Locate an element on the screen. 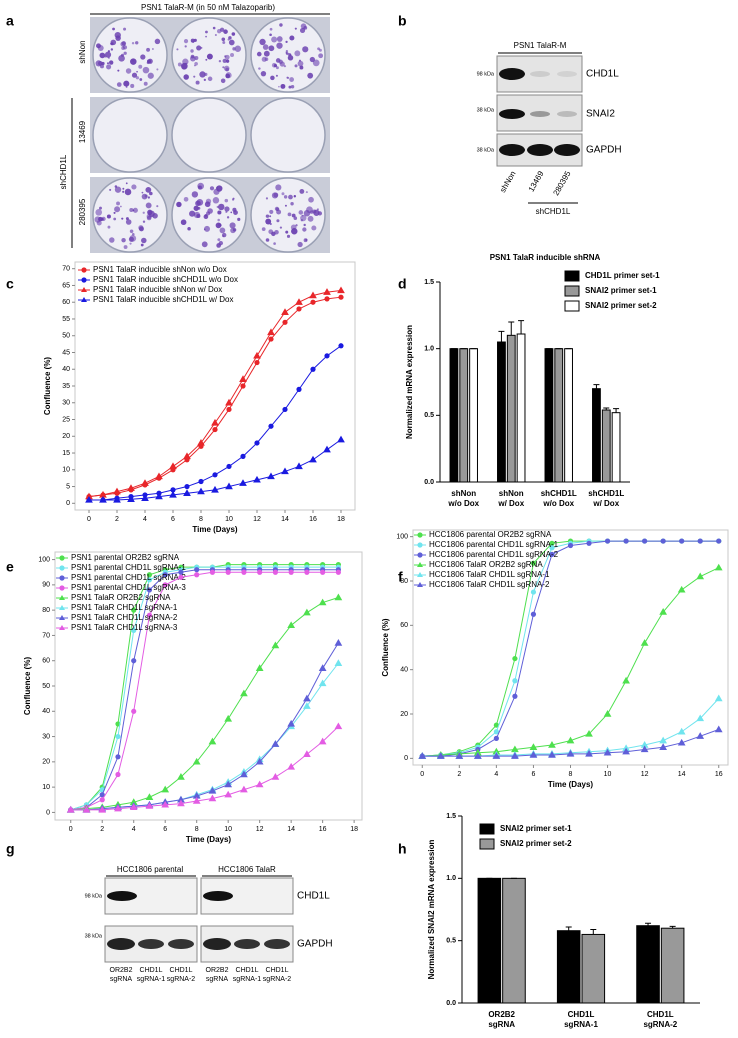 Image resolution: width=738 pixels, height=1038 pixels. protein-label: GAPDH is located at coordinates (604, 150).